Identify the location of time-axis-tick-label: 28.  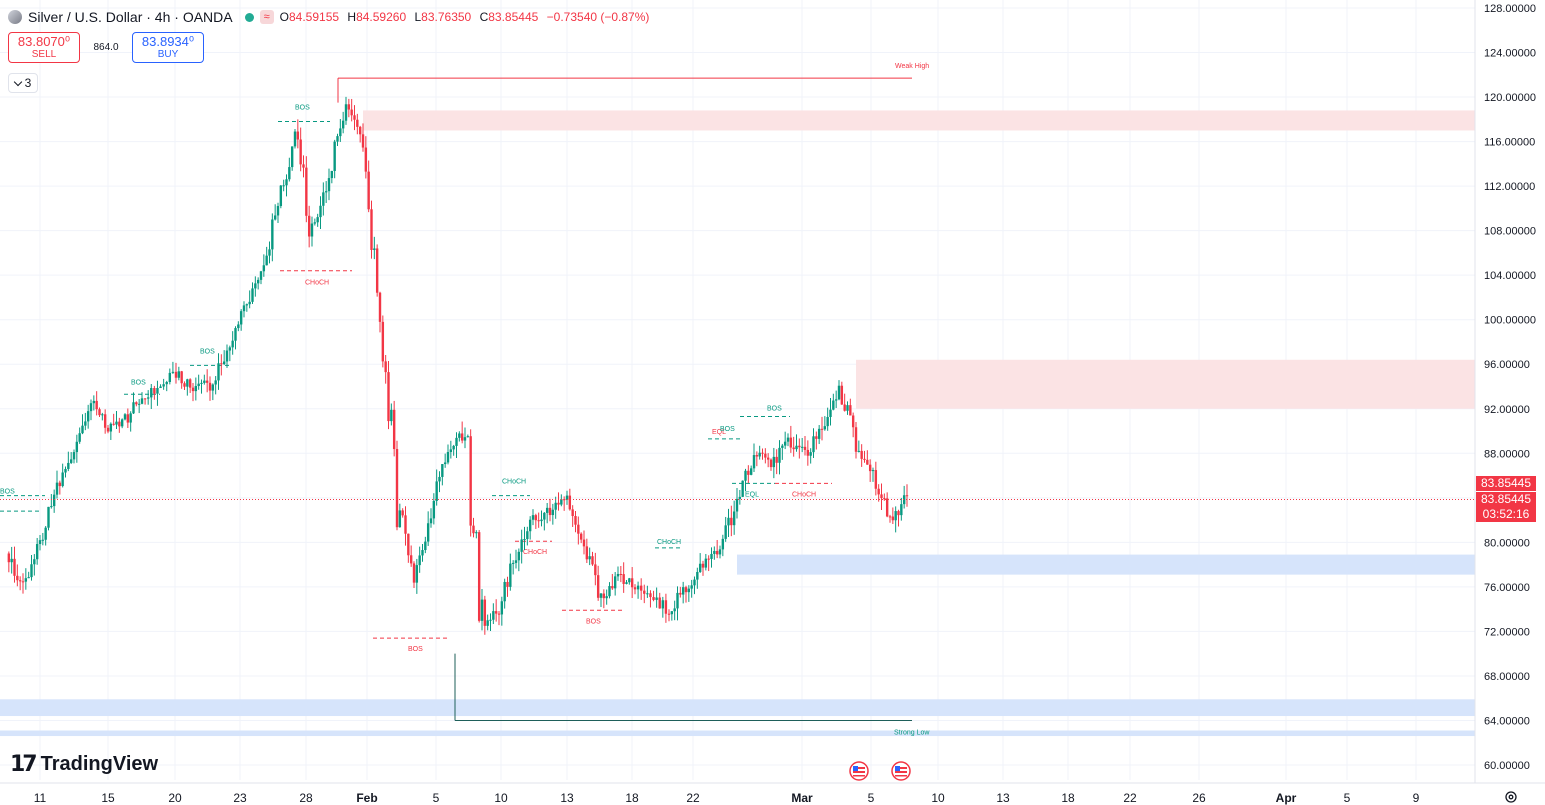
(306, 798).